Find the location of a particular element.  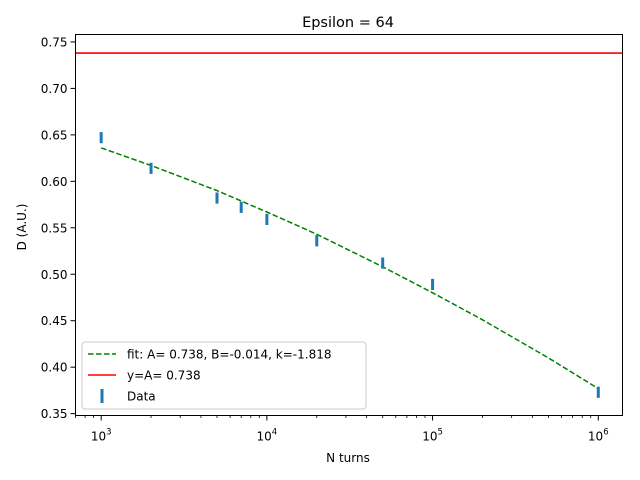

x-tick-label: 10⁵ is located at coordinates (432, 436).